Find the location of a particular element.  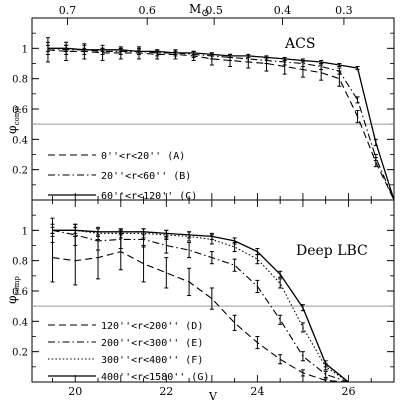

top-tick-label: 0.6 is located at coordinates (147, 10).